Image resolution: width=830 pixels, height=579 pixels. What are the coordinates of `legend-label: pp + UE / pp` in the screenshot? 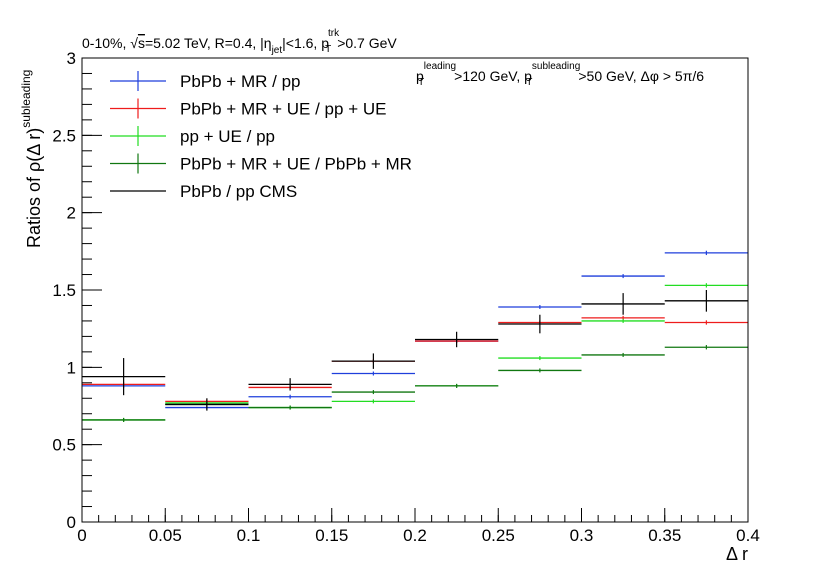 It's located at (227, 136).